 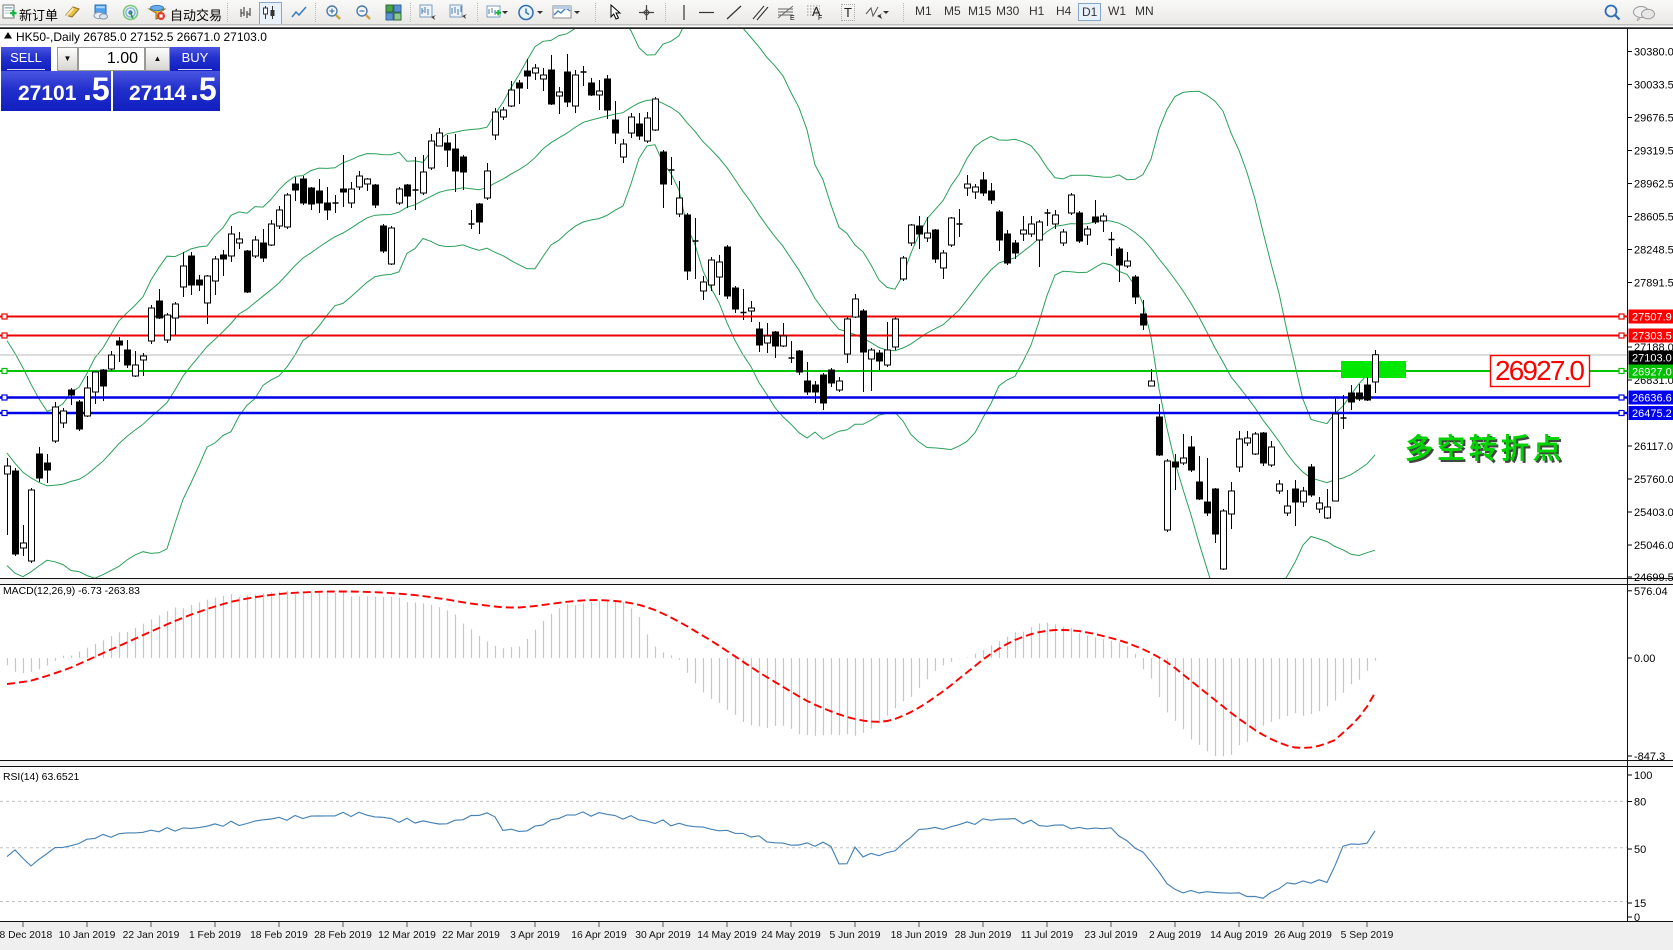 What do you see at coordinates (41, 777) in the screenshot?
I see `svg-text: RSI(14) 63.6521` at bounding box center [41, 777].